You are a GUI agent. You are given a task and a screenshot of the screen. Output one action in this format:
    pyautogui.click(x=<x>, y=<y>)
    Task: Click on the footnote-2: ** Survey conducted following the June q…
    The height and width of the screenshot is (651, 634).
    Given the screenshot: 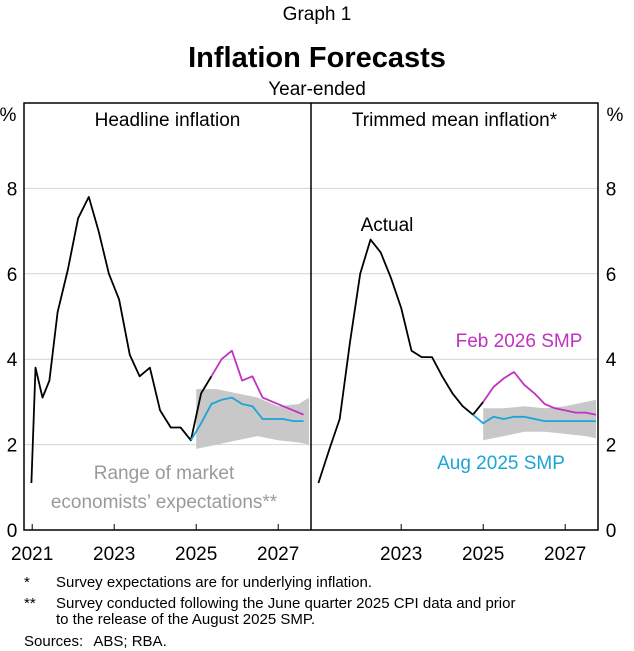 What is the action you would take?
    pyautogui.click(x=324, y=604)
    